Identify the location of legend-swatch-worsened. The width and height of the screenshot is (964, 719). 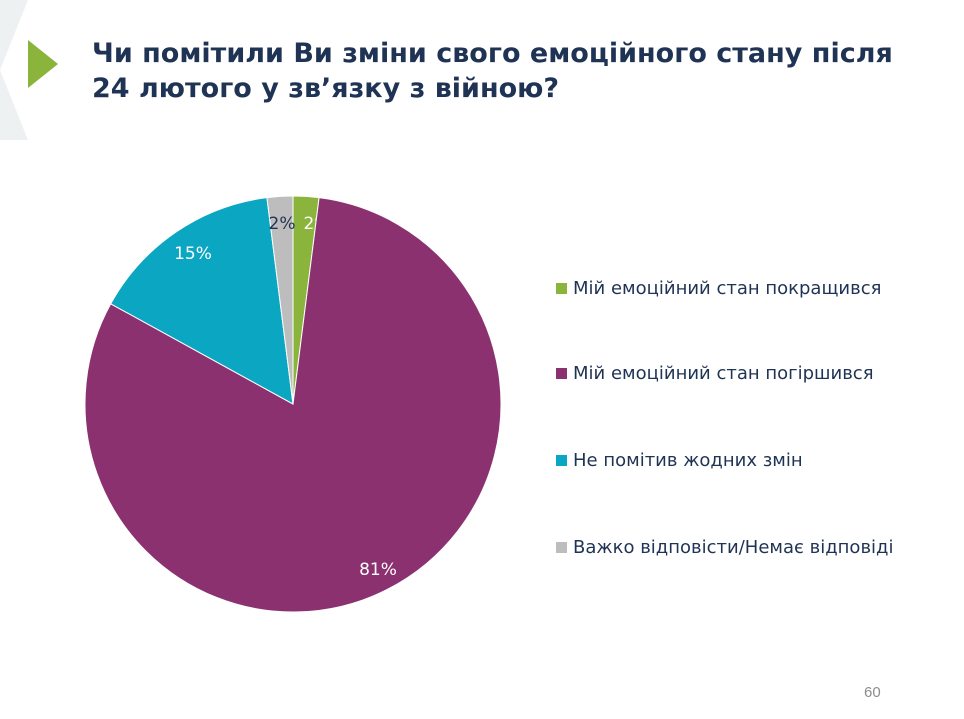
(561, 373).